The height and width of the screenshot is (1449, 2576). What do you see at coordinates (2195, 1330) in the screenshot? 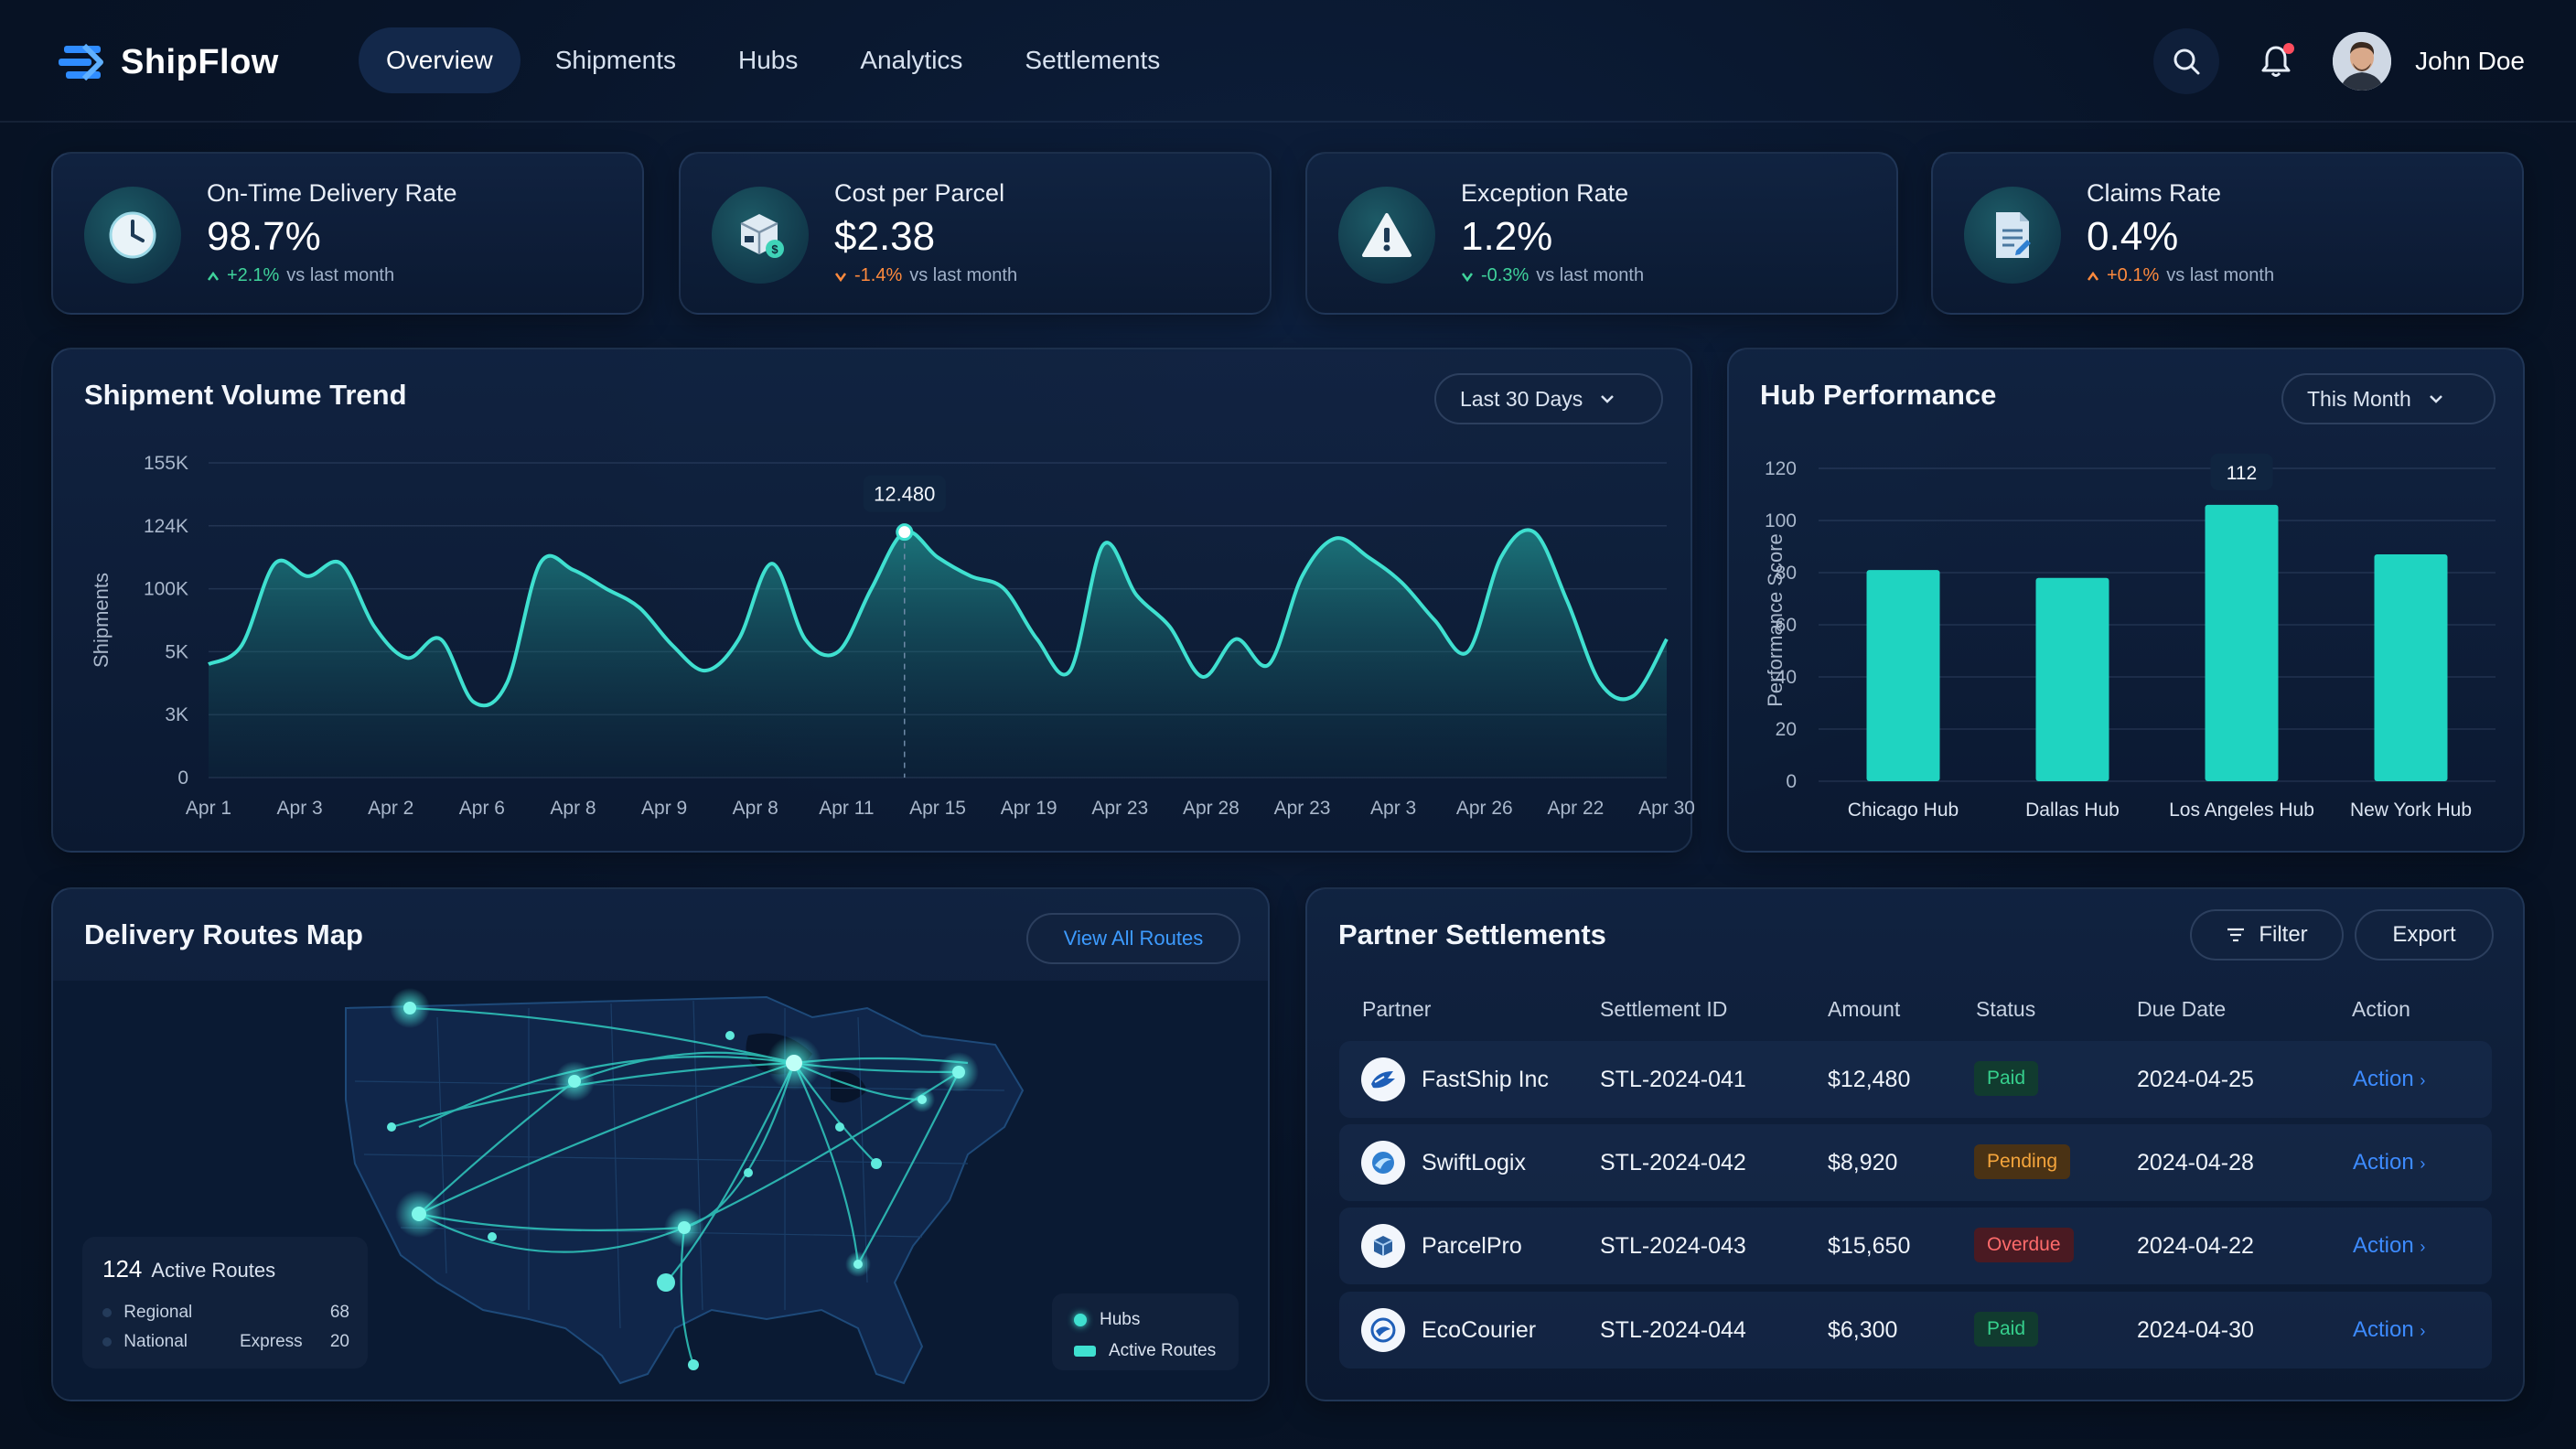
I see `due-date: 2024-04-30` at bounding box center [2195, 1330].